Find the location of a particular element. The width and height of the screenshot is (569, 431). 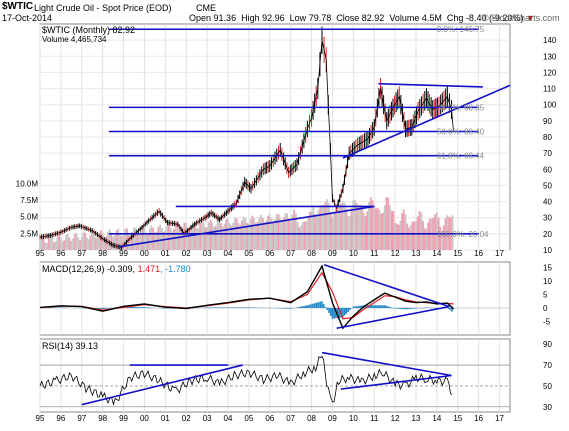

price-legend: $WTIC (Monthly) 82.92 is located at coordinates (88, 30).